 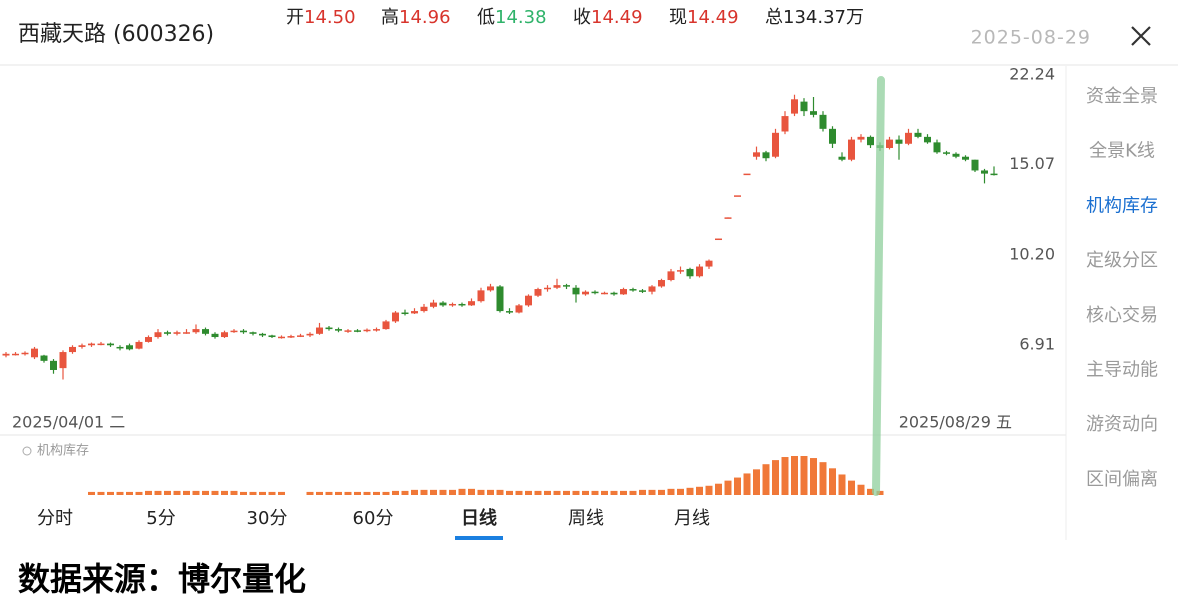 What do you see at coordinates (1122, 370) in the screenshot?
I see `side-menu-item: 主导动能` at bounding box center [1122, 370].